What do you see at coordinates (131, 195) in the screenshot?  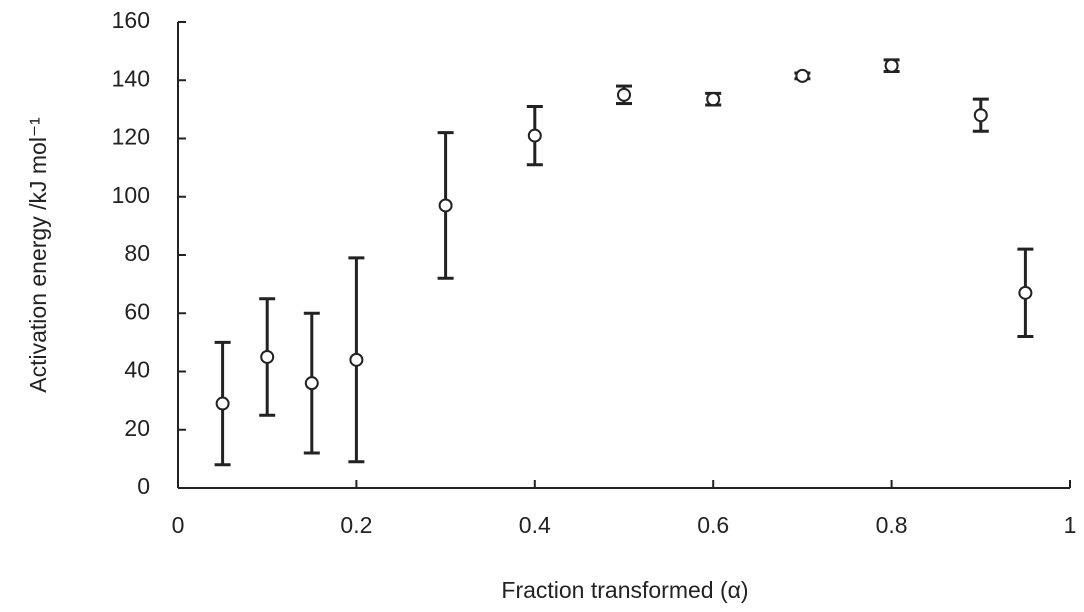 I see `y-tick-label: 100` at bounding box center [131, 195].